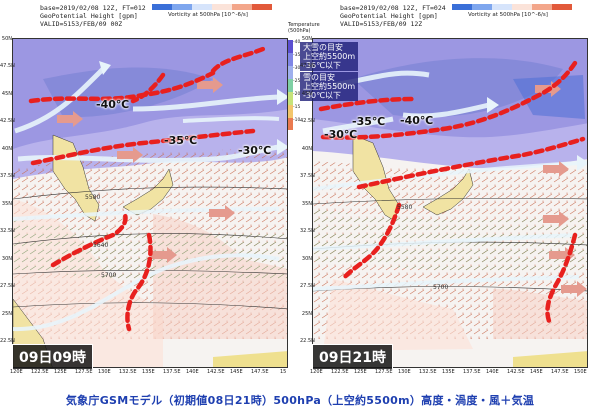 Image resolution: width=600 pixels, height=410 pixels. I want to click on legend-value: -30, so click(297, 68).